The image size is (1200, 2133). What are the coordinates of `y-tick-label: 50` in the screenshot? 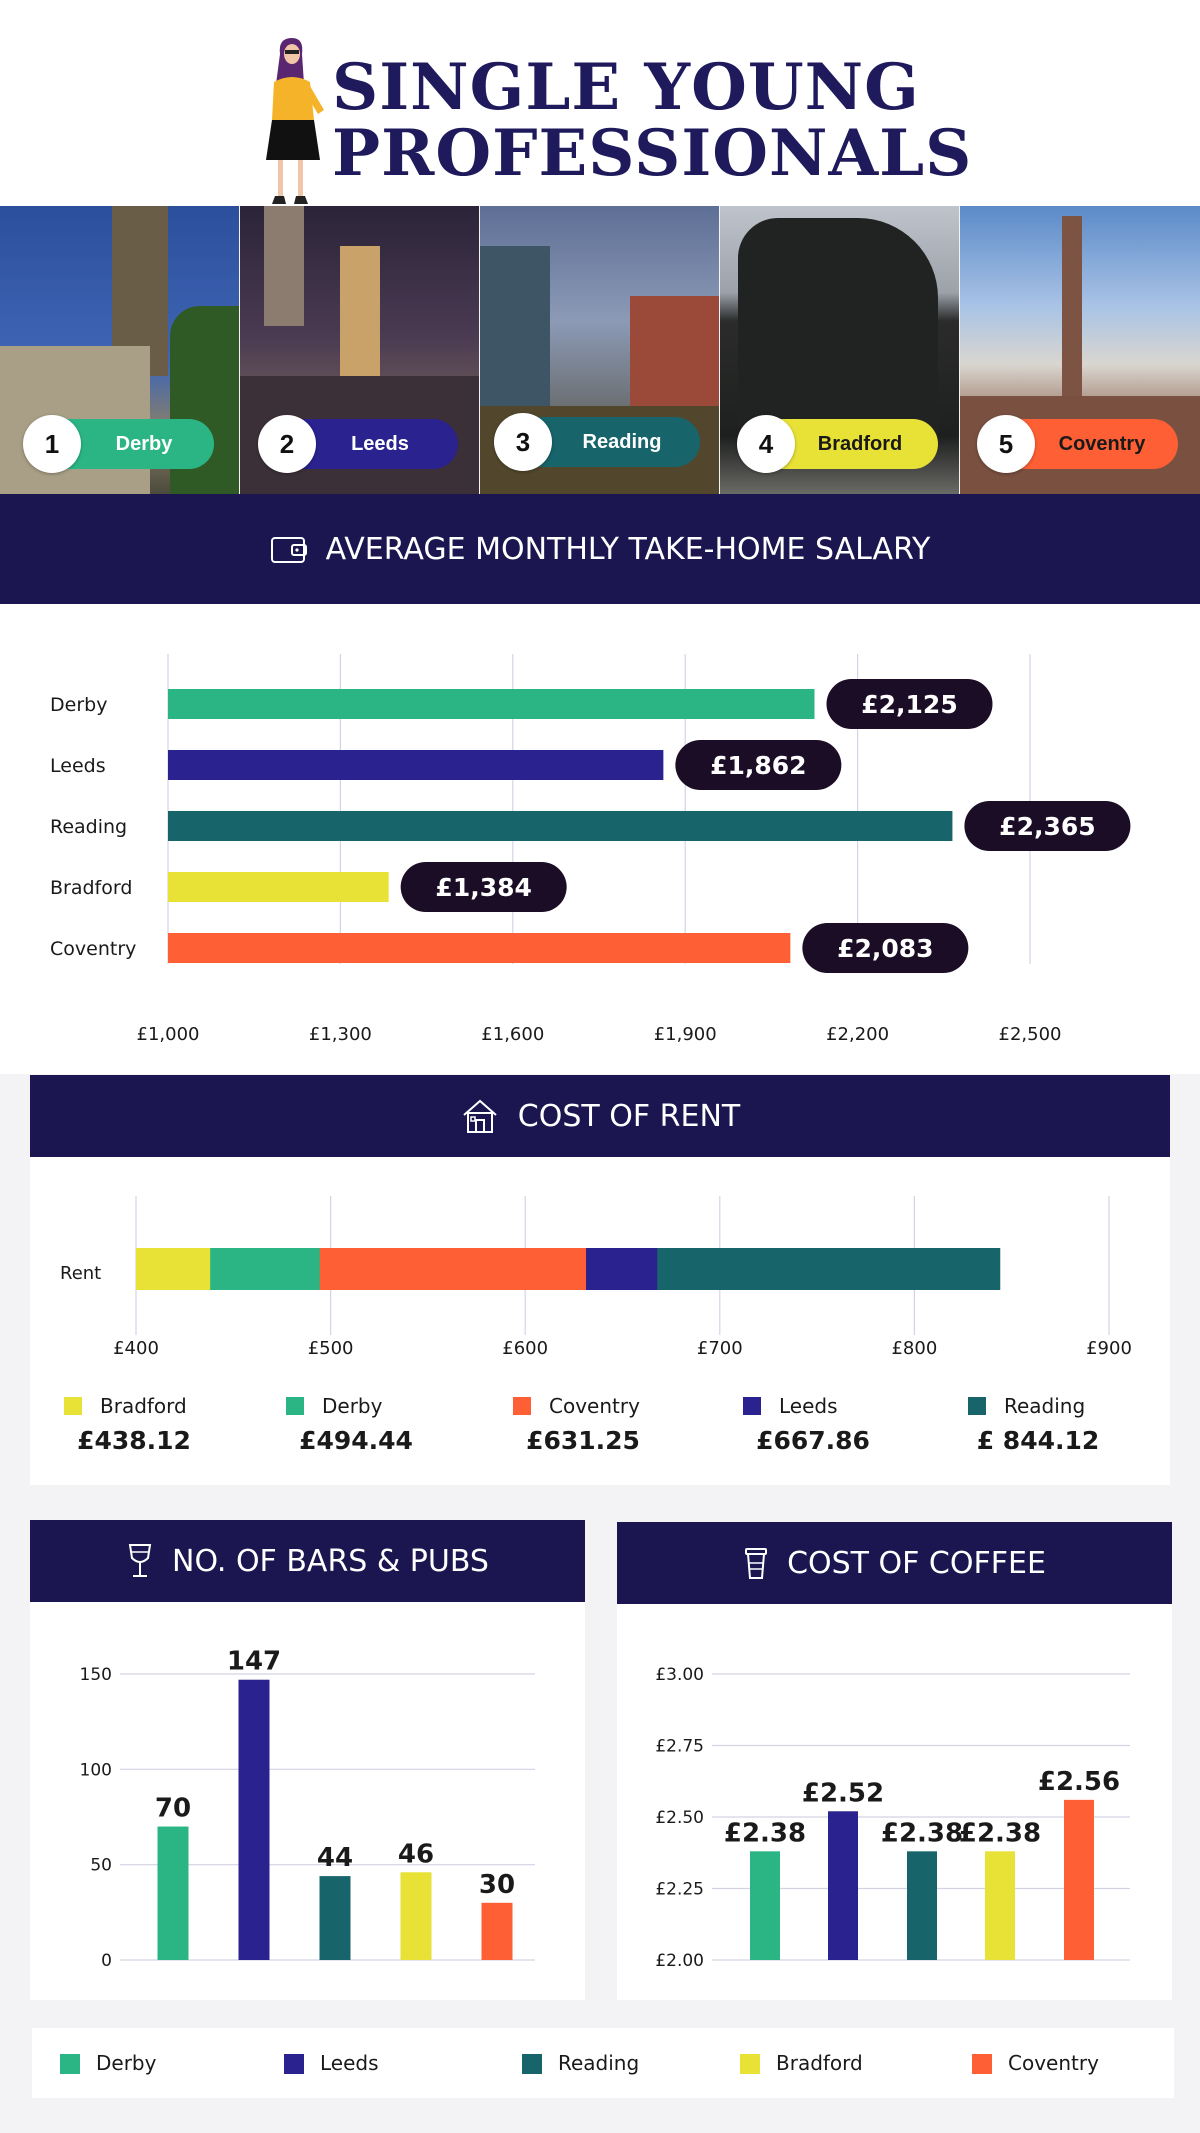 It's located at (101, 1866).